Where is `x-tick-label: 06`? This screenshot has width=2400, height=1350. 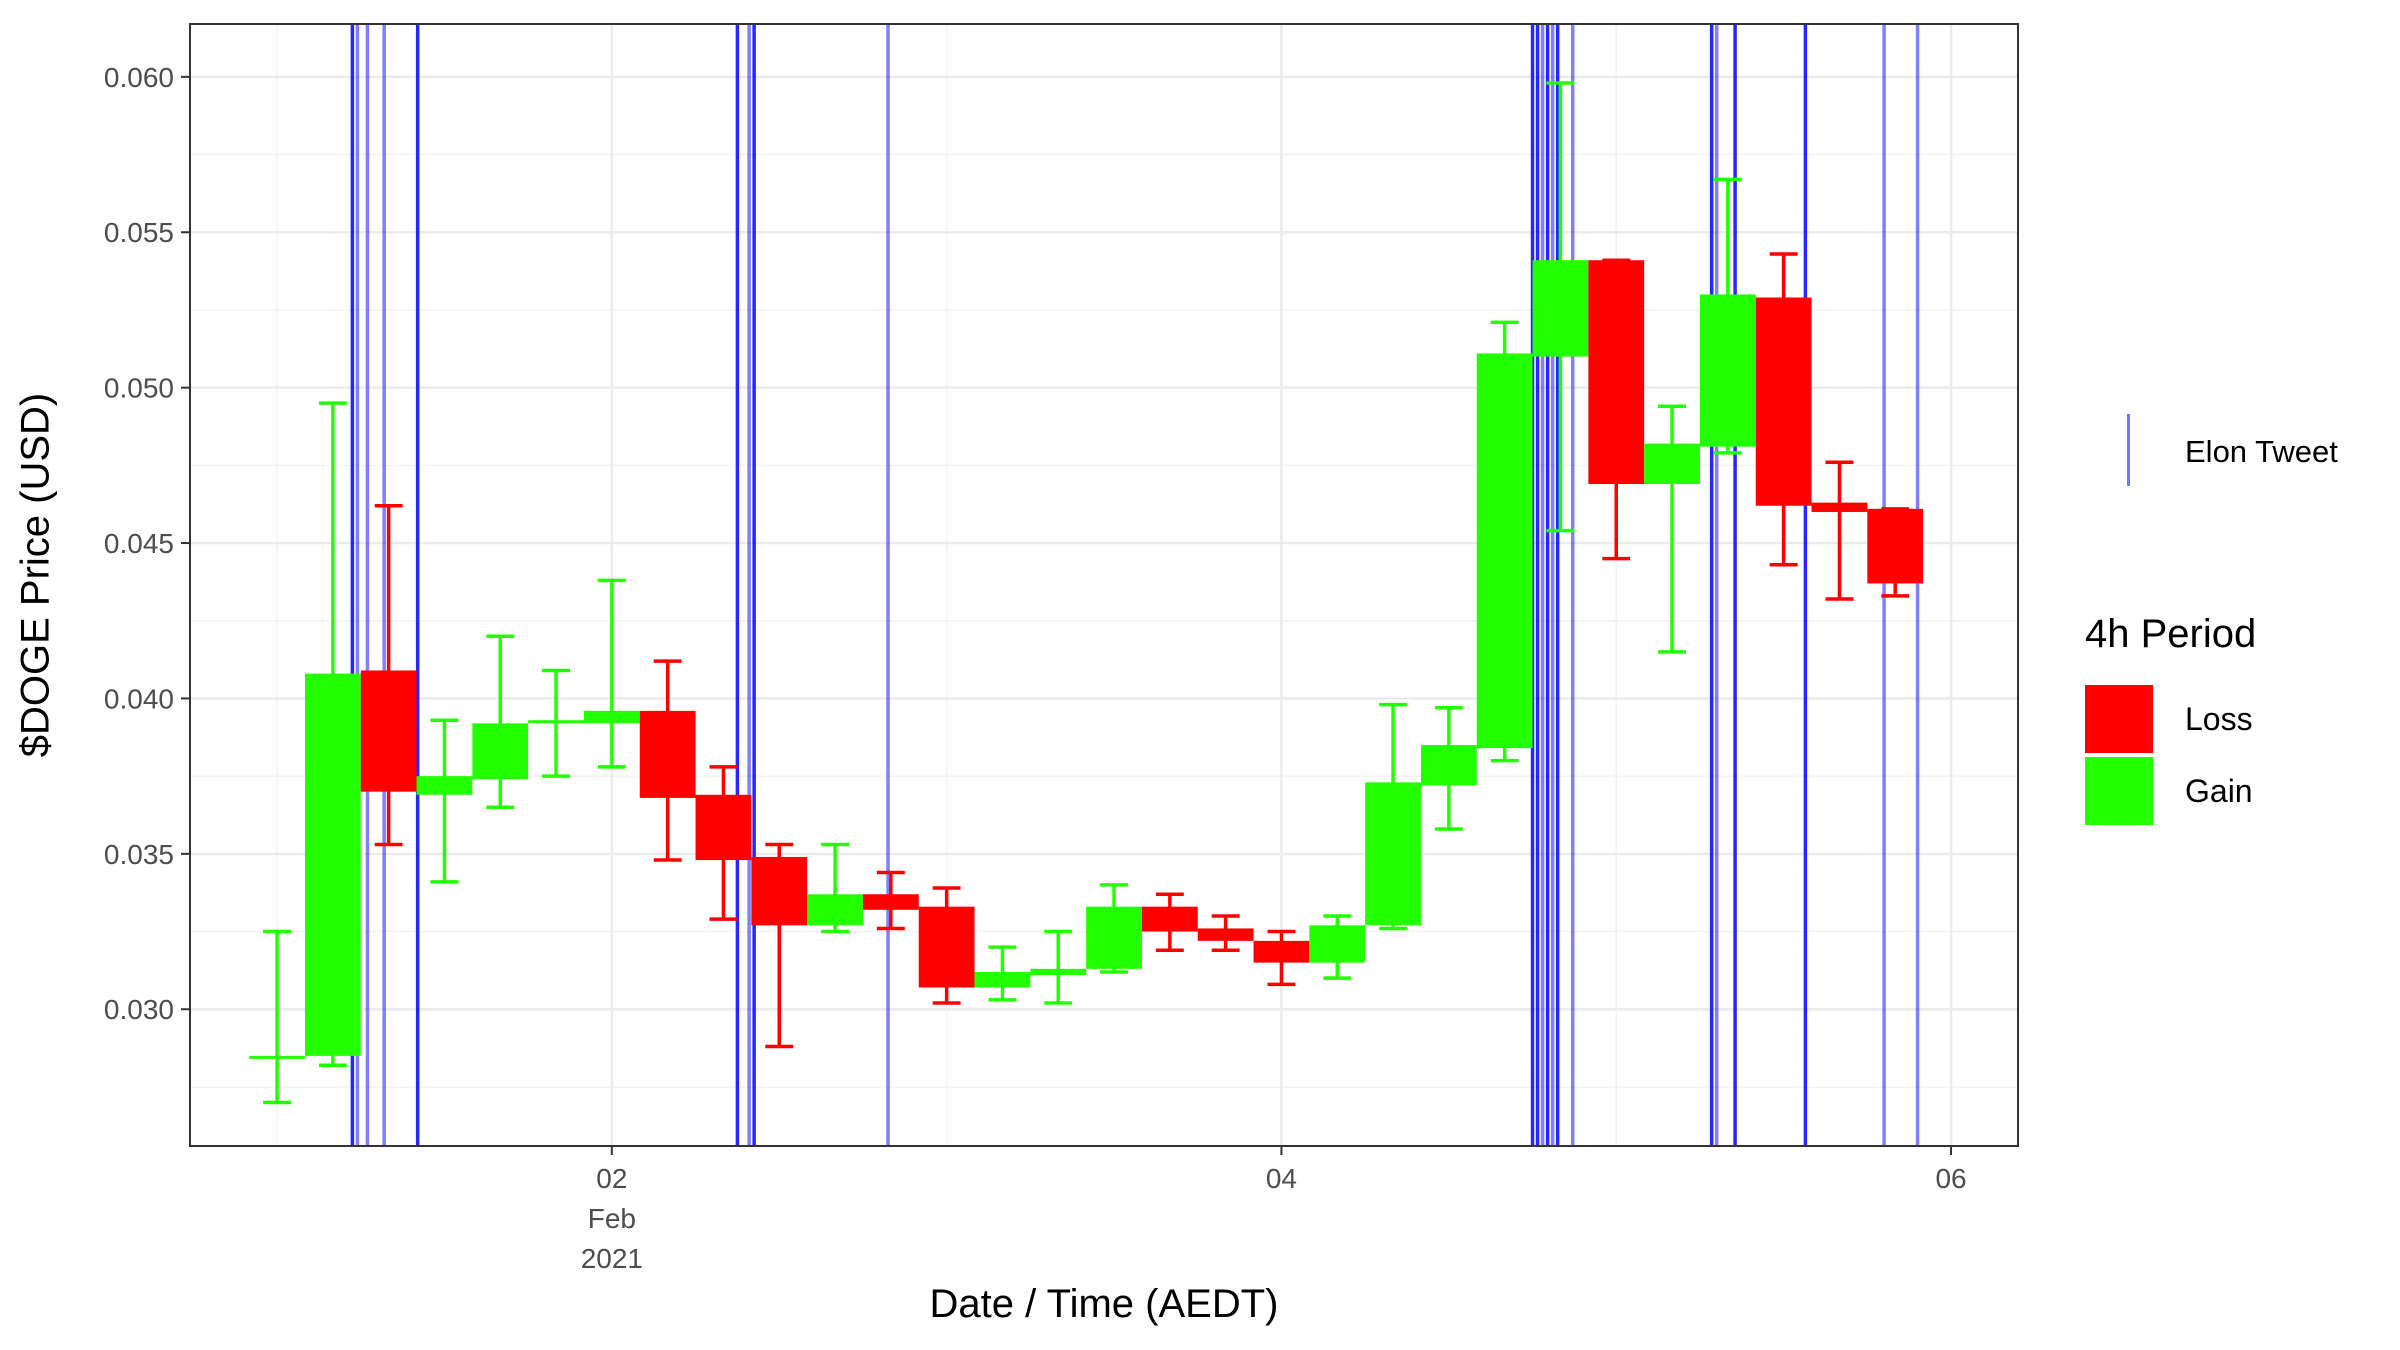 x-tick-label: 06 is located at coordinates (1950, 1178).